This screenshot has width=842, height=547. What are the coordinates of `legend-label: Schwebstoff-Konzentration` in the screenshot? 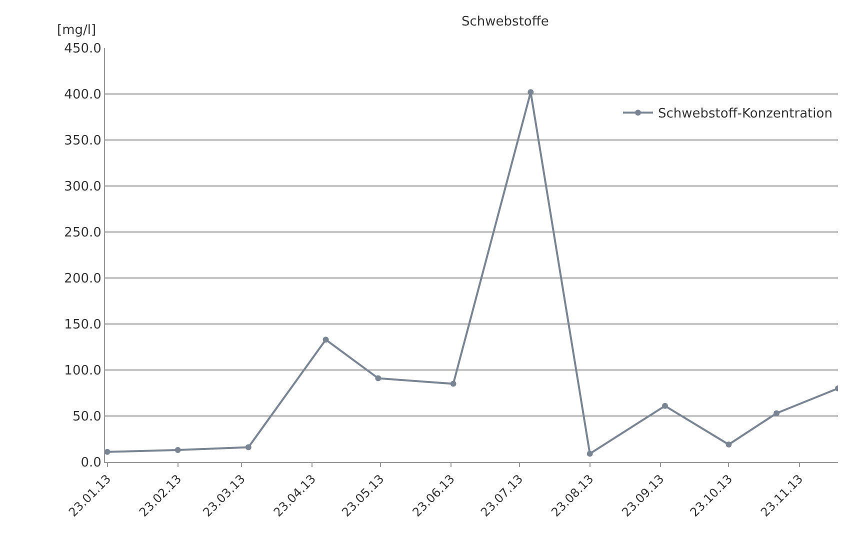 It's located at (745, 114).